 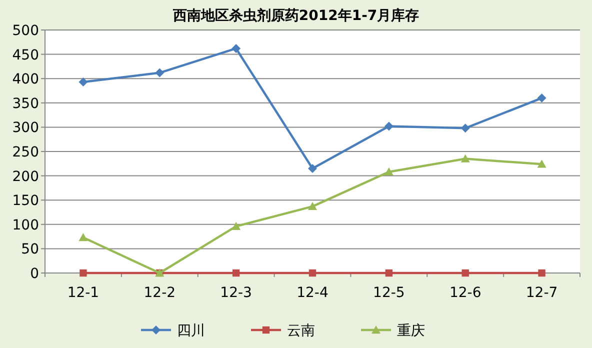 What do you see at coordinates (301, 331) in the screenshot?
I see `legend-label: 云南` at bounding box center [301, 331].